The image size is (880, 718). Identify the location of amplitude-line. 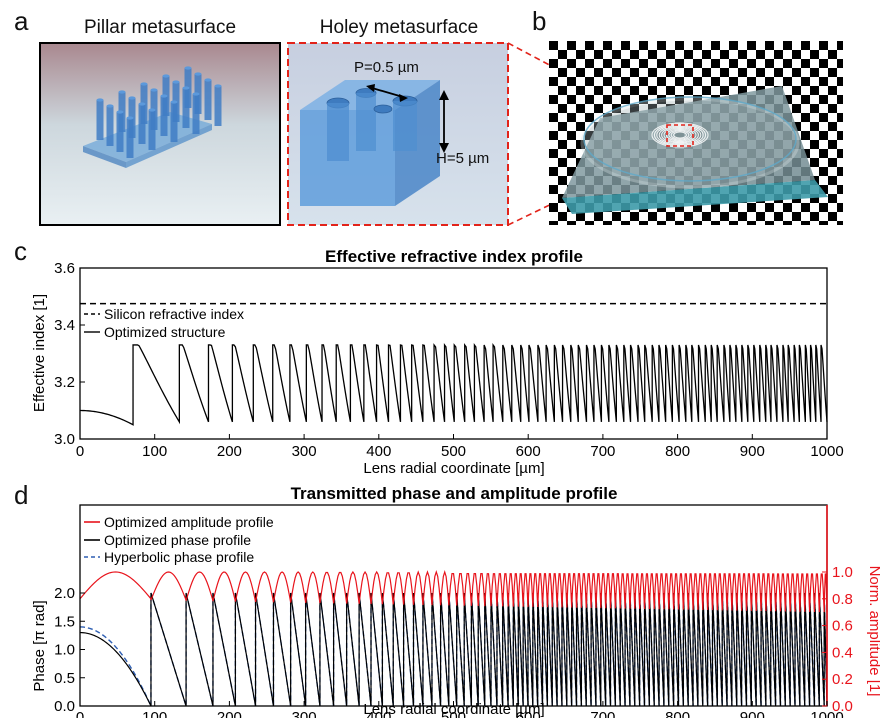
(453, 591).